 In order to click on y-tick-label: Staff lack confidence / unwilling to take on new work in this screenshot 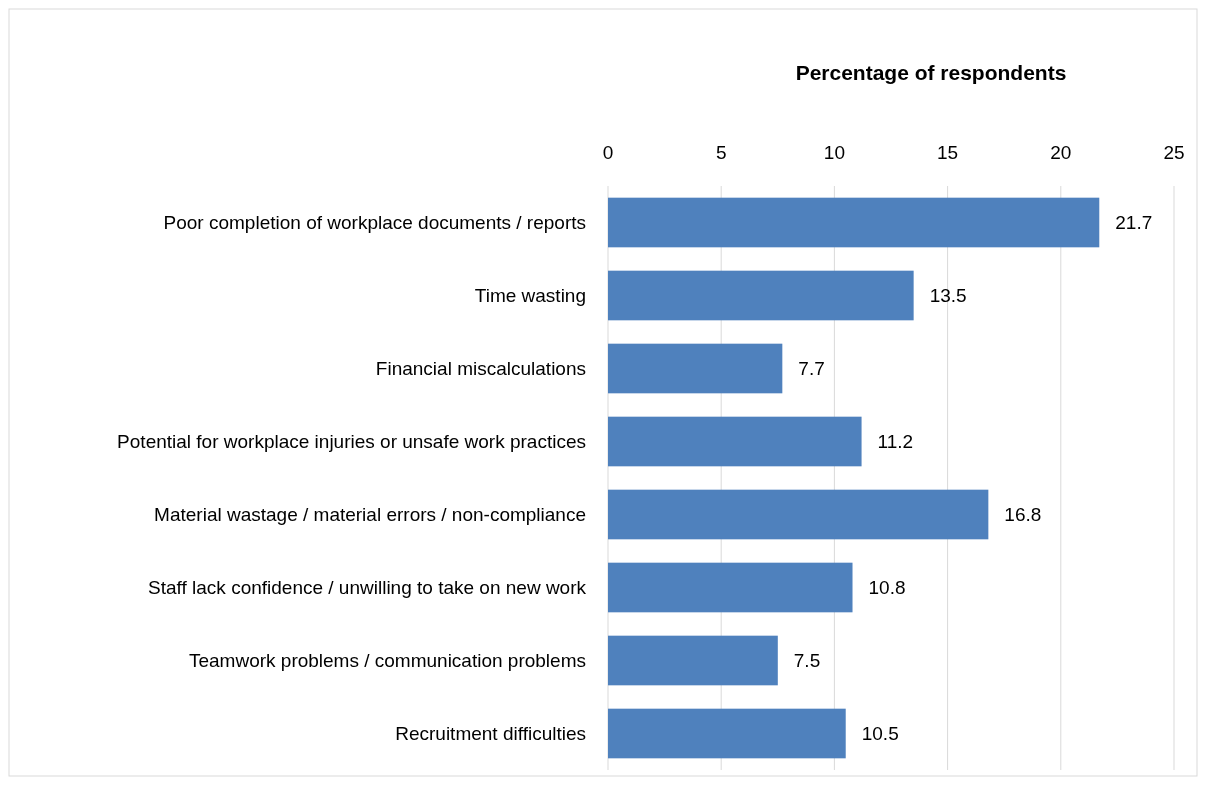, I will do `click(367, 588)`.